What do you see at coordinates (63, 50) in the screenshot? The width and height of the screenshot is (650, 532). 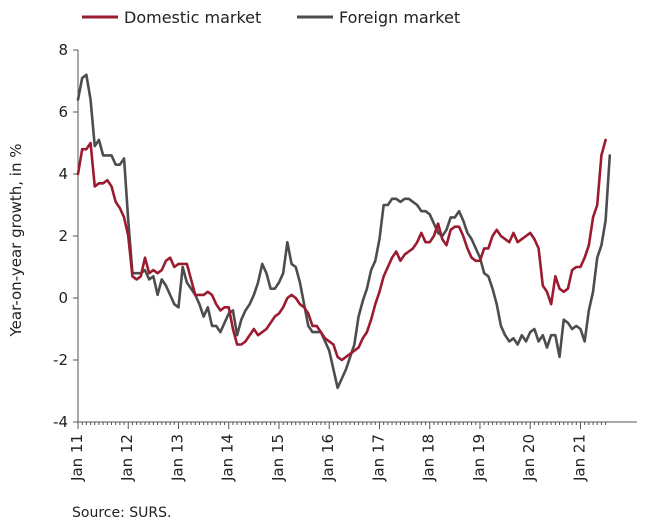 I see `y-tick-label: 8` at bounding box center [63, 50].